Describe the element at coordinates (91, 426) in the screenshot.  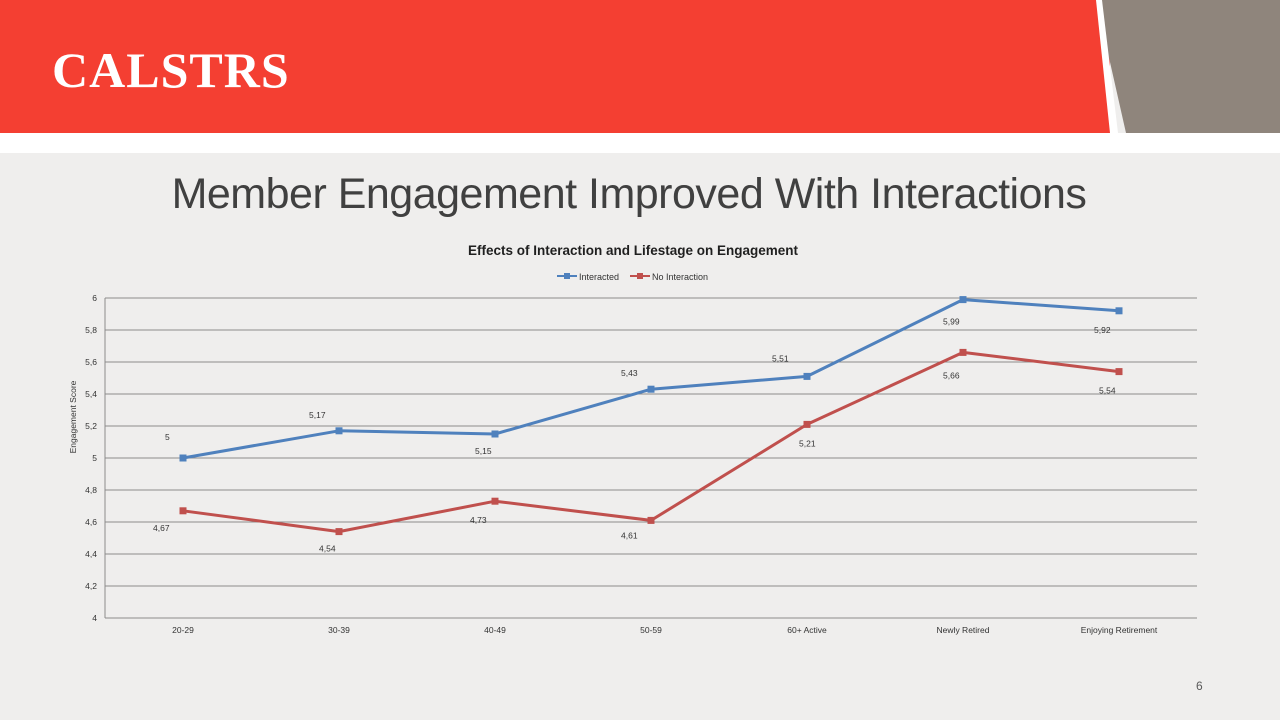
I see `y-tick-label: 5,2` at that location.